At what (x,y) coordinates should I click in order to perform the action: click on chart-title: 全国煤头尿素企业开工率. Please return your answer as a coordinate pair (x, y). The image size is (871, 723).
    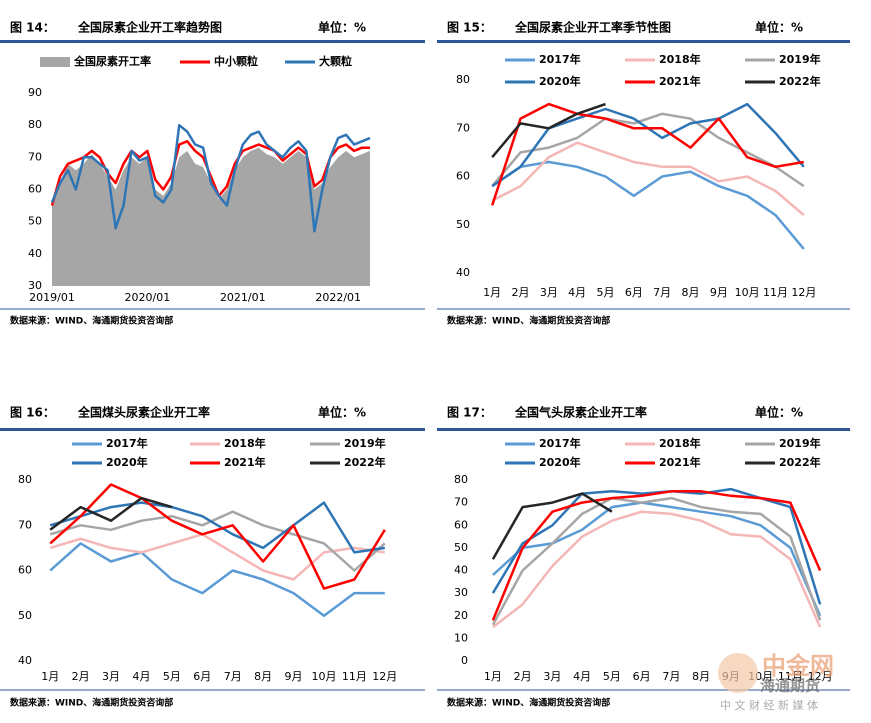
    Looking at the image, I should click on (143, 412).